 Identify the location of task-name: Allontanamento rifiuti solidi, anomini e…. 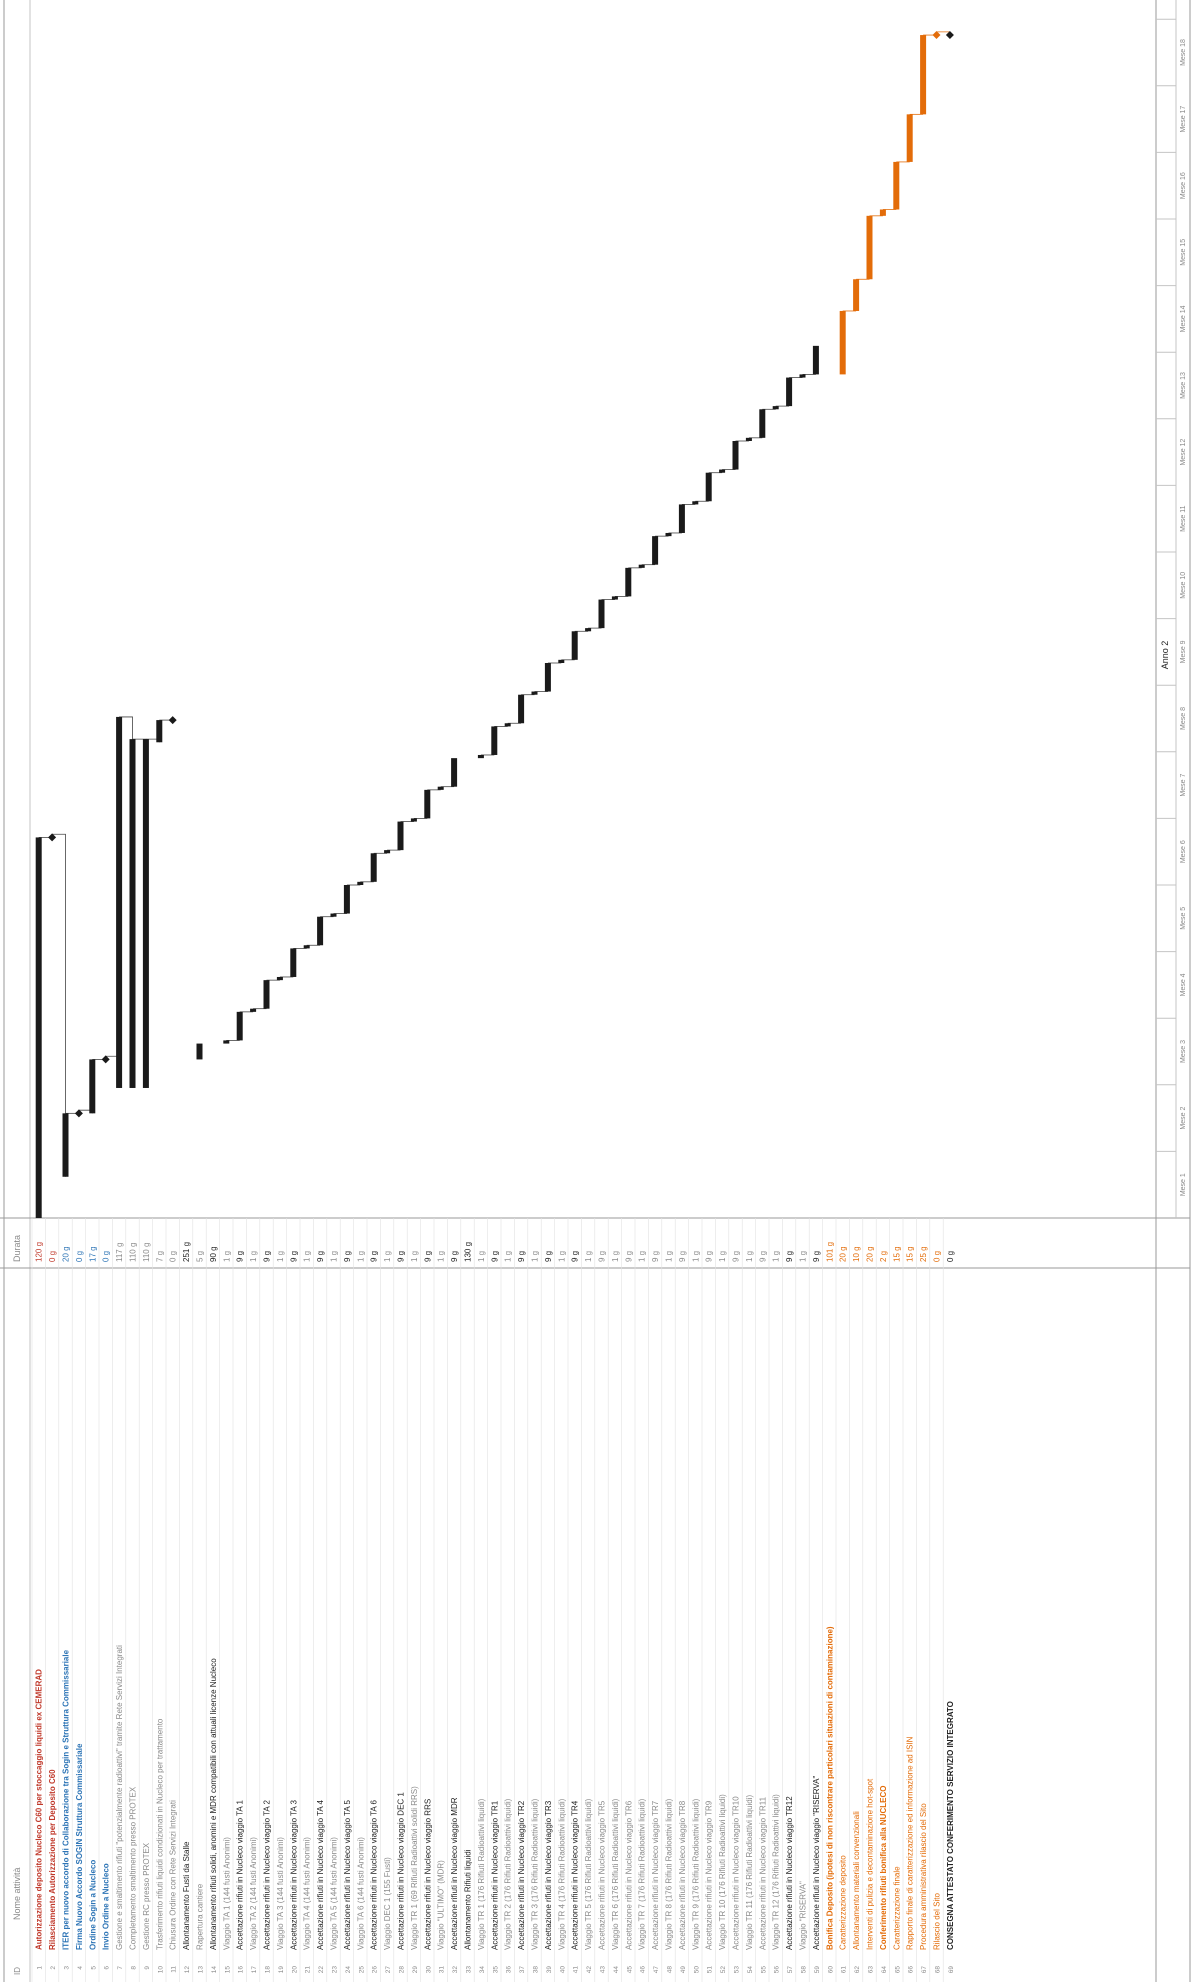
(213, 1804).